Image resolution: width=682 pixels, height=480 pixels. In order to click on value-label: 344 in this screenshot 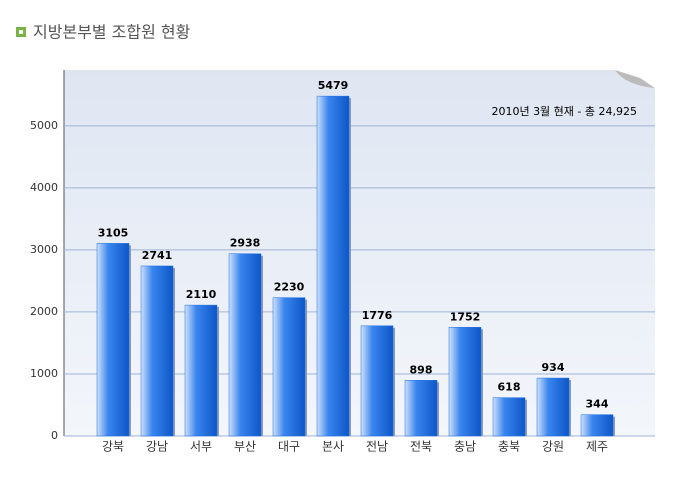, I will do `click(597, 404)`.